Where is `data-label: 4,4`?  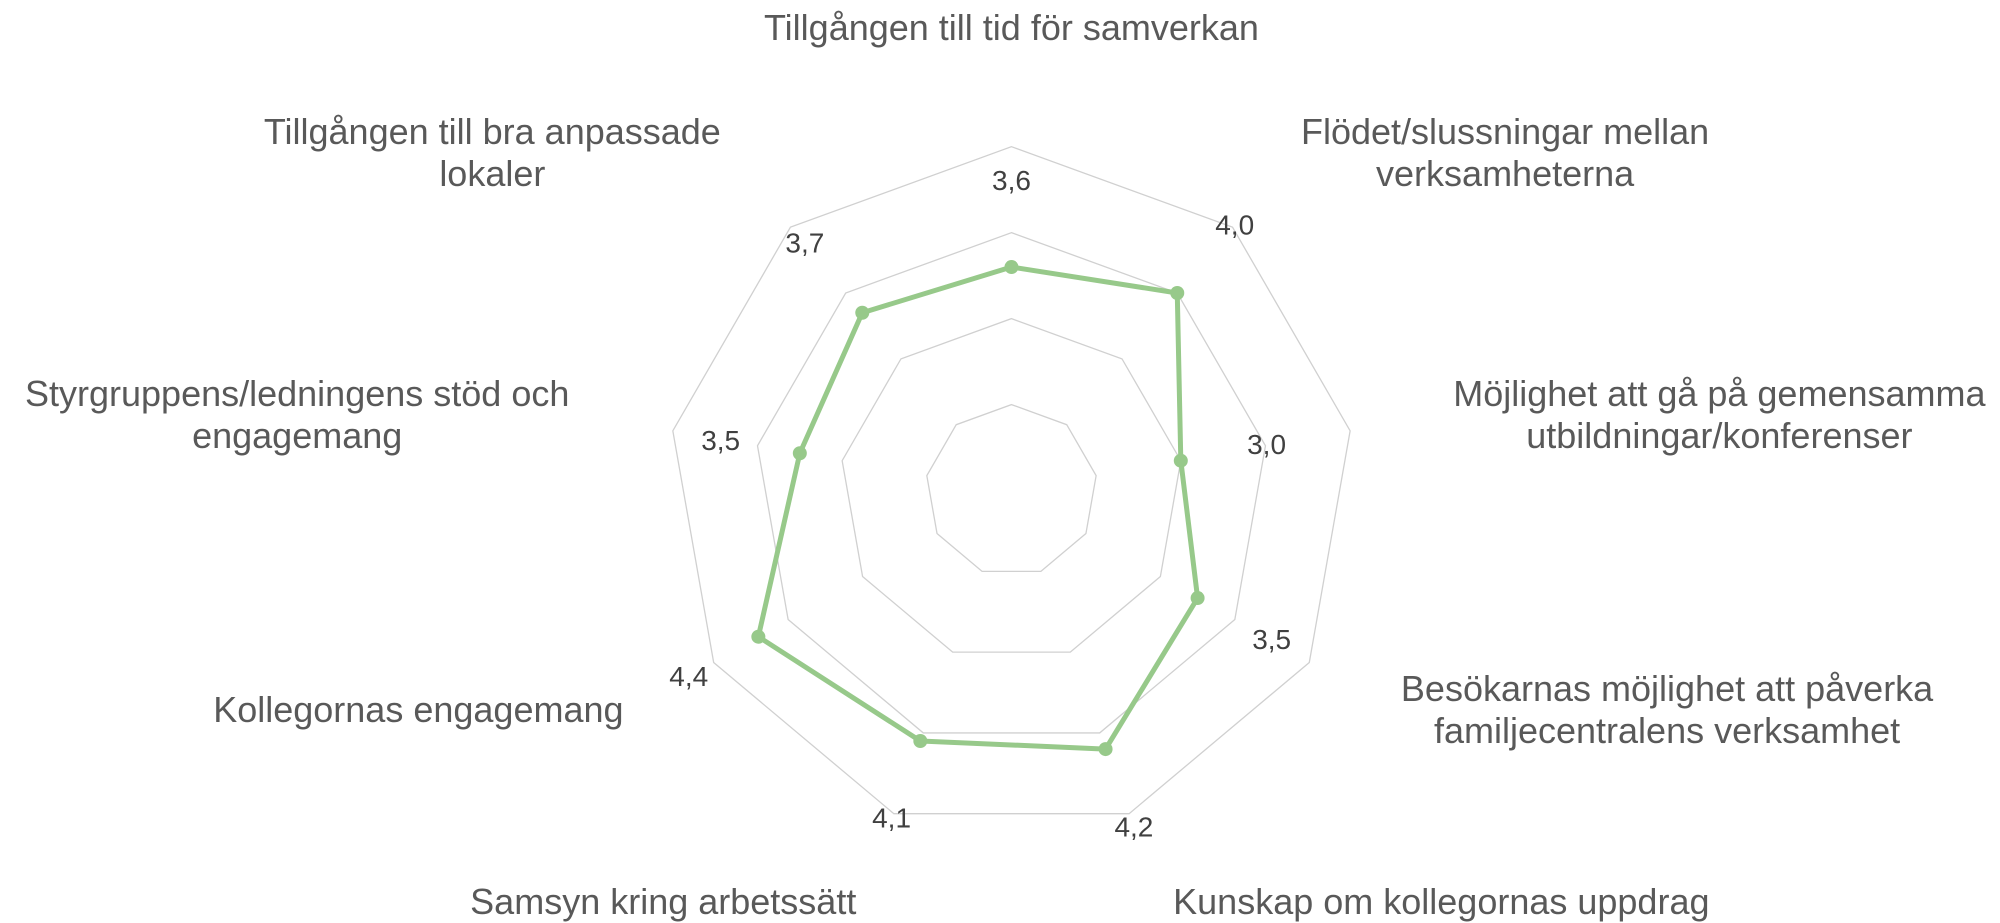
data-label: 4,4 is located at coordinates (688, 676).